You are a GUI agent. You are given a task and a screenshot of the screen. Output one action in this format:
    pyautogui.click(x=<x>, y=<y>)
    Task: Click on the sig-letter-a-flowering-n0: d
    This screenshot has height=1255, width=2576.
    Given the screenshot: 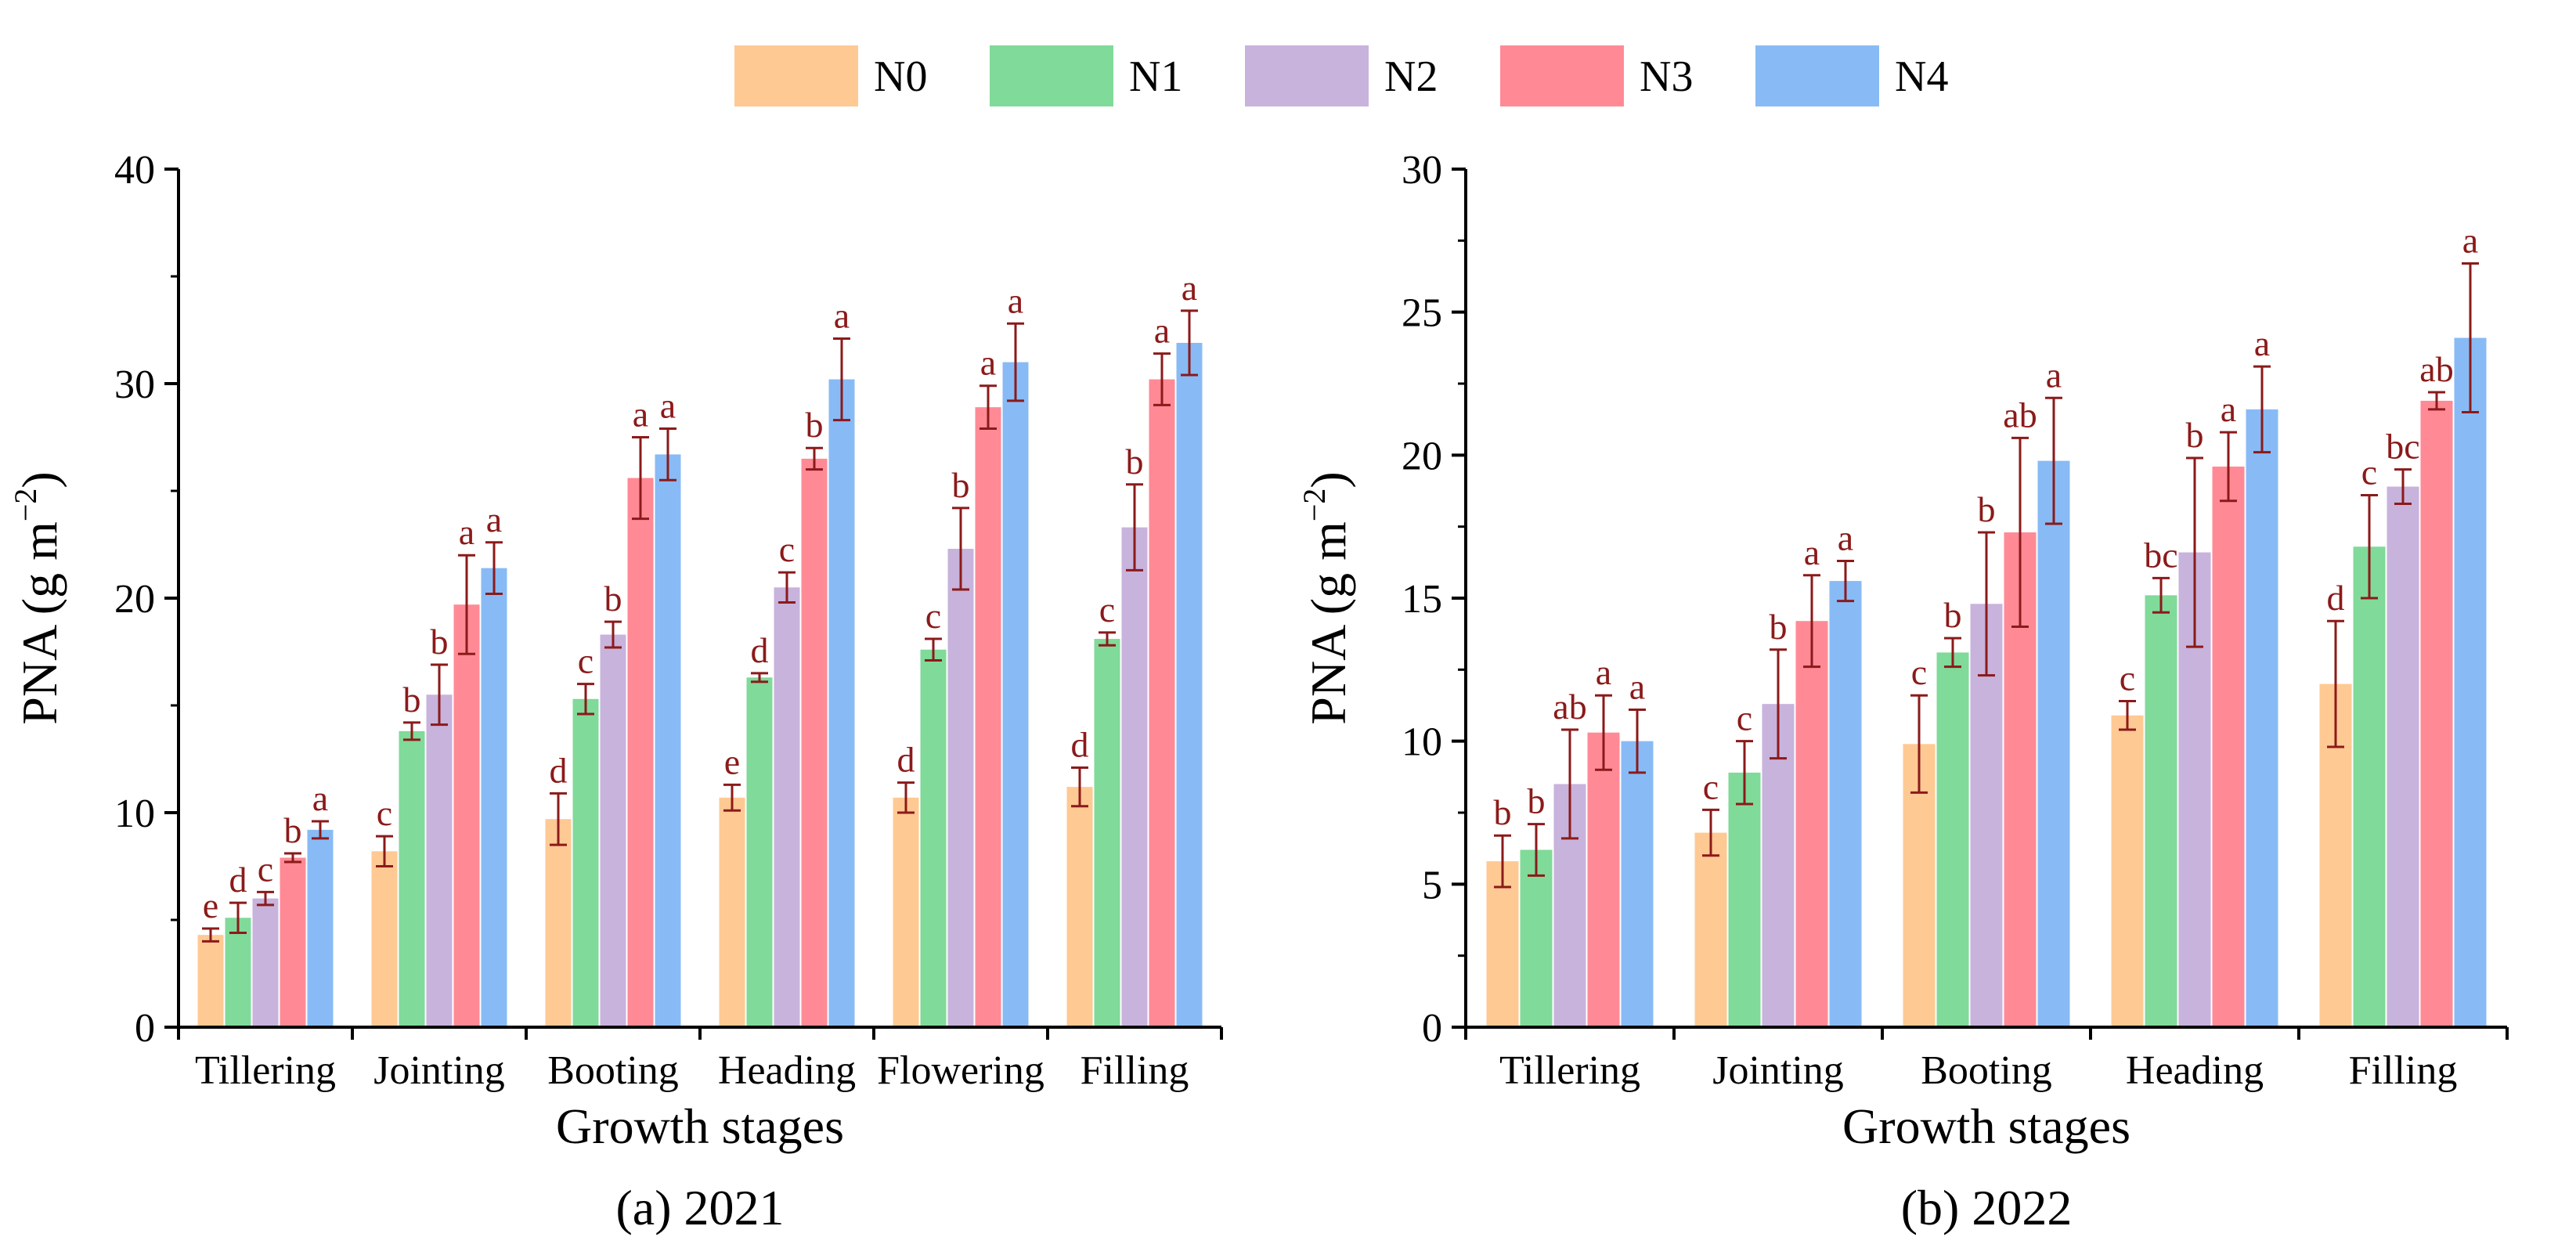 What is the action you would take?
    pyautogui.click(x=906, y=760)
    